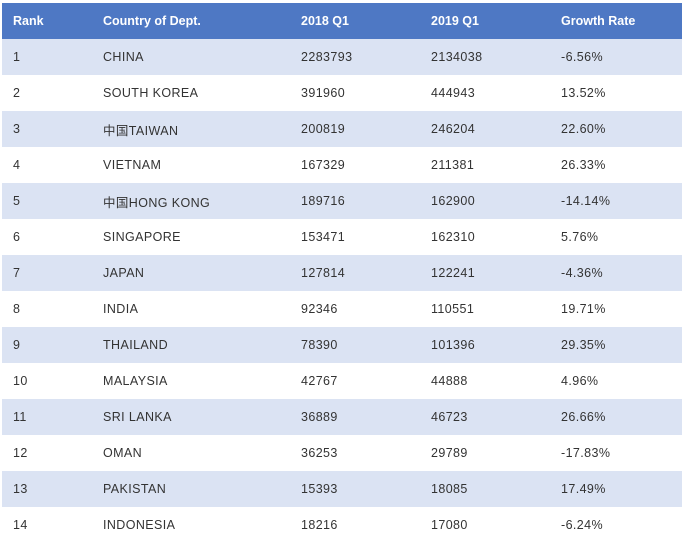 The width and height of the screenshot is (685, 545). I want to click on cell-2019-q1: 444943, so click(453, 93).